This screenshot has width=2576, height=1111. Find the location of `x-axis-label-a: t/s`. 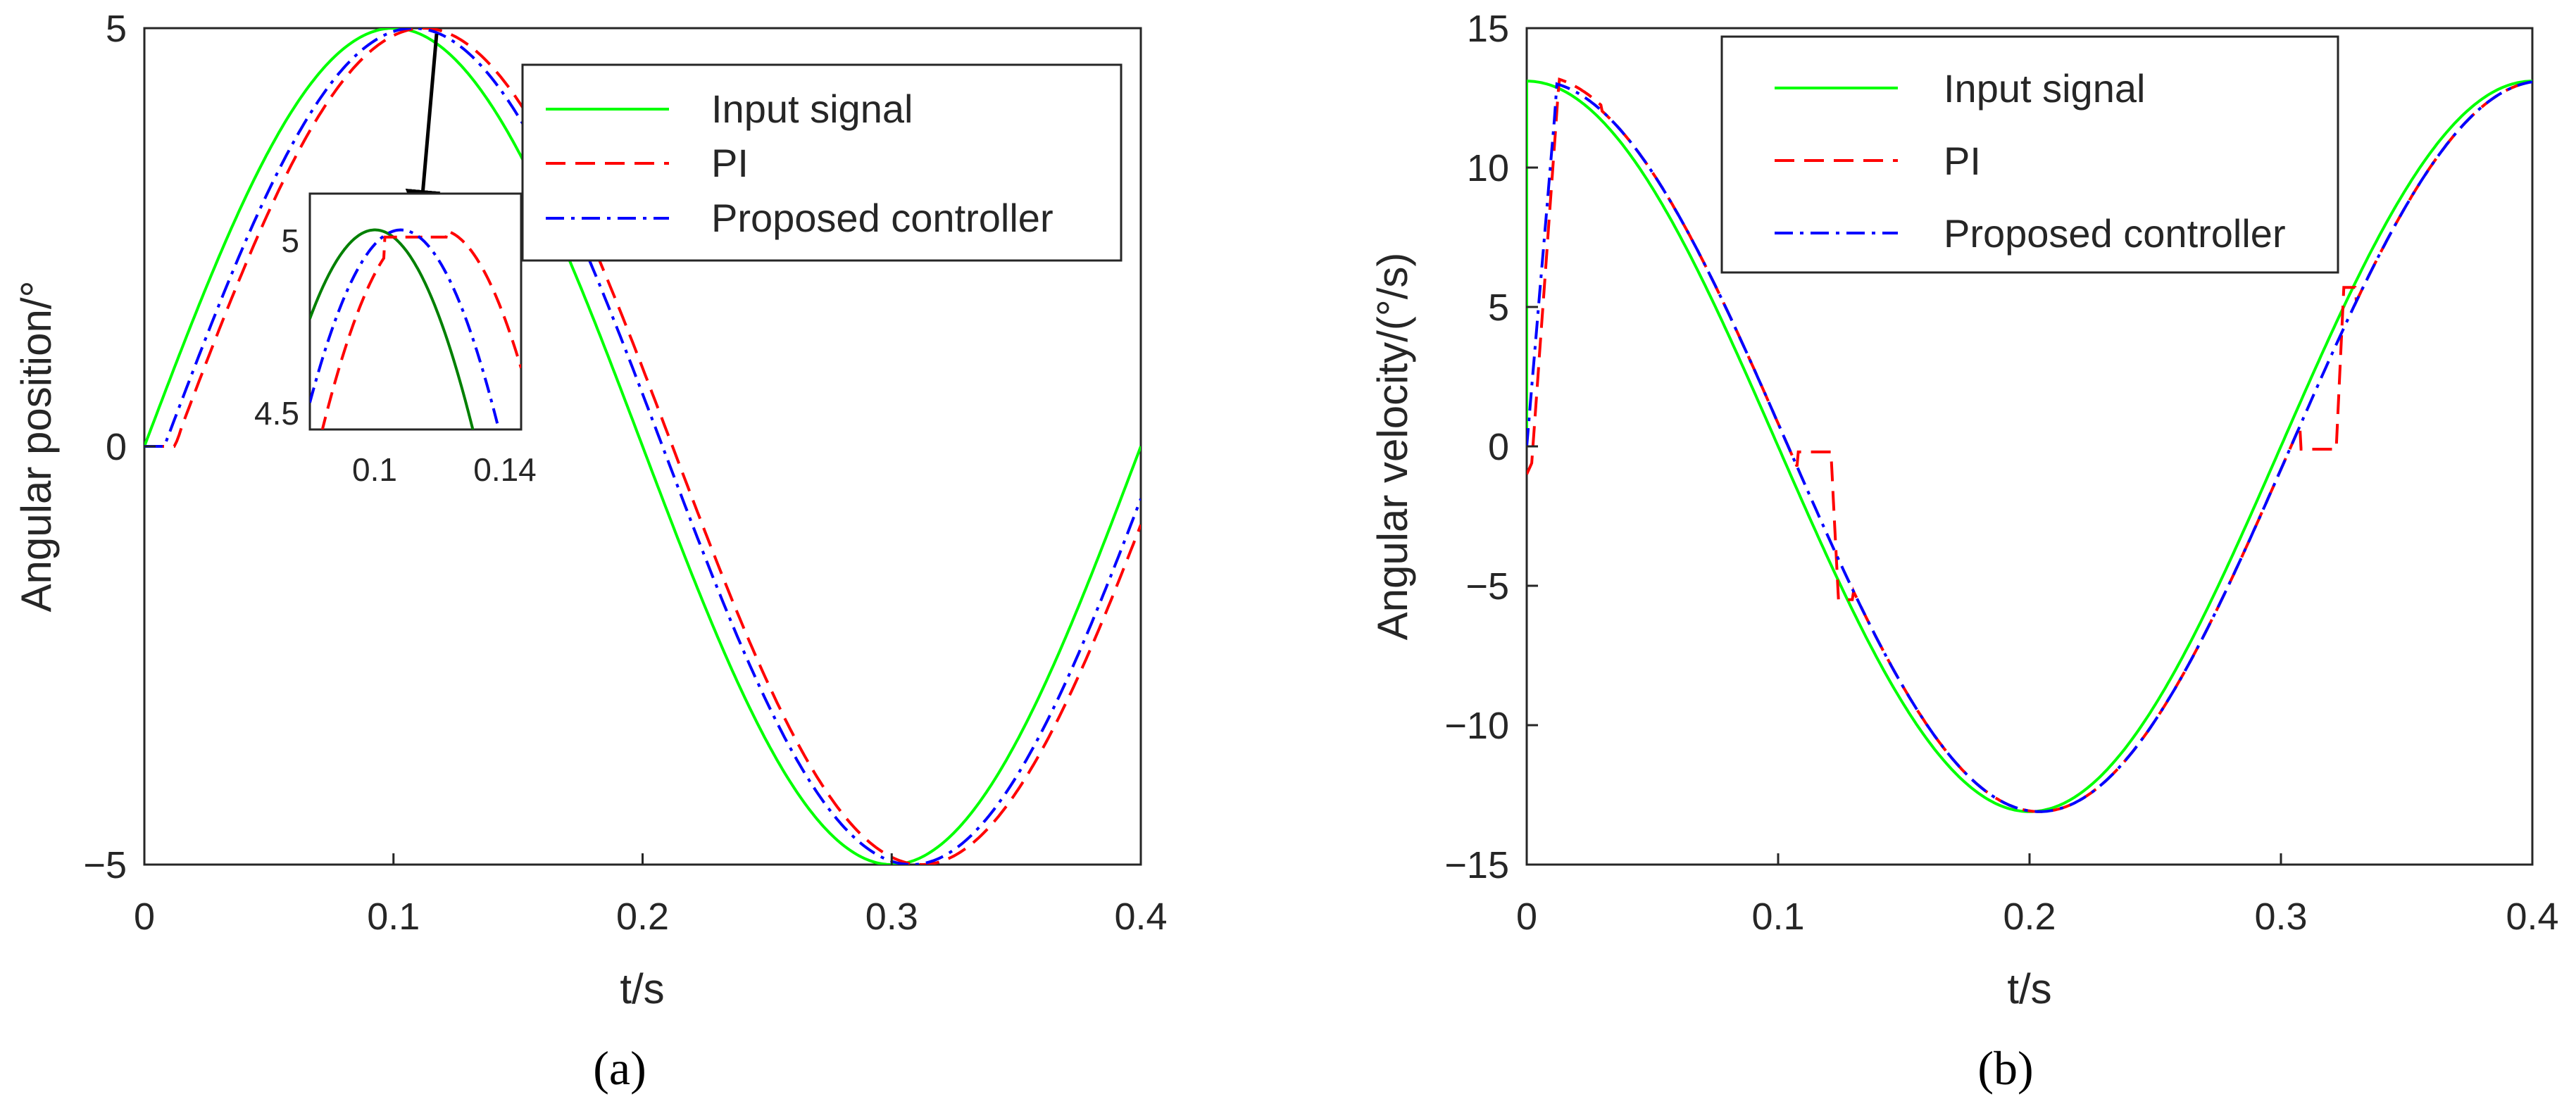

x-axis-label-a: t/s is located at coordinates (642, 989).